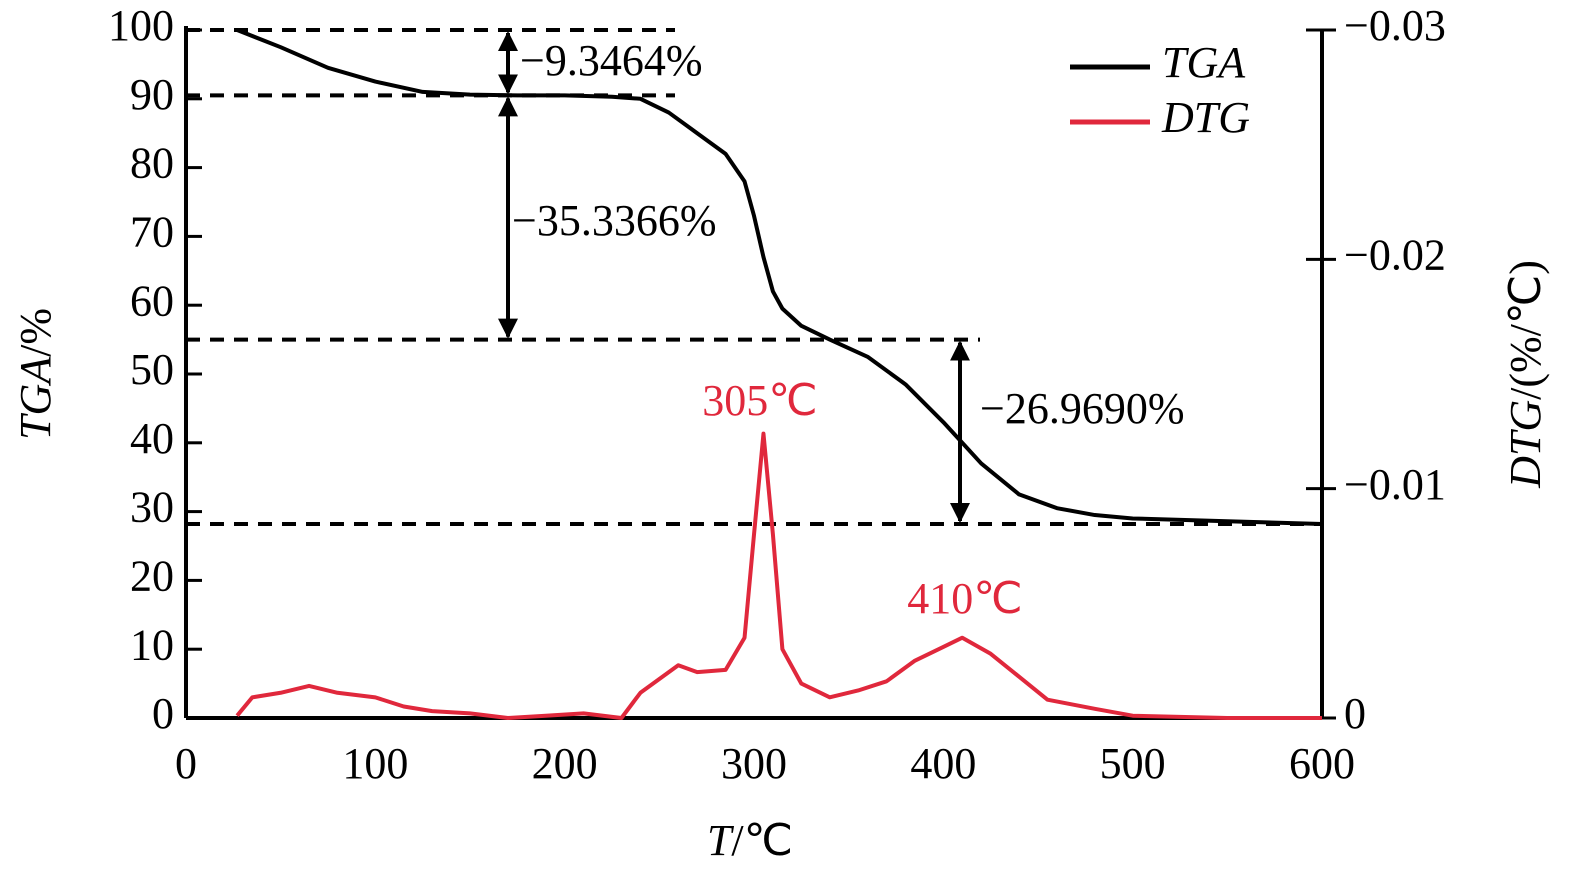  What do you see at coordinates (186, 763) in the screenshot?
I see `x-tick-label: 0` at bounding box center [186, 763].